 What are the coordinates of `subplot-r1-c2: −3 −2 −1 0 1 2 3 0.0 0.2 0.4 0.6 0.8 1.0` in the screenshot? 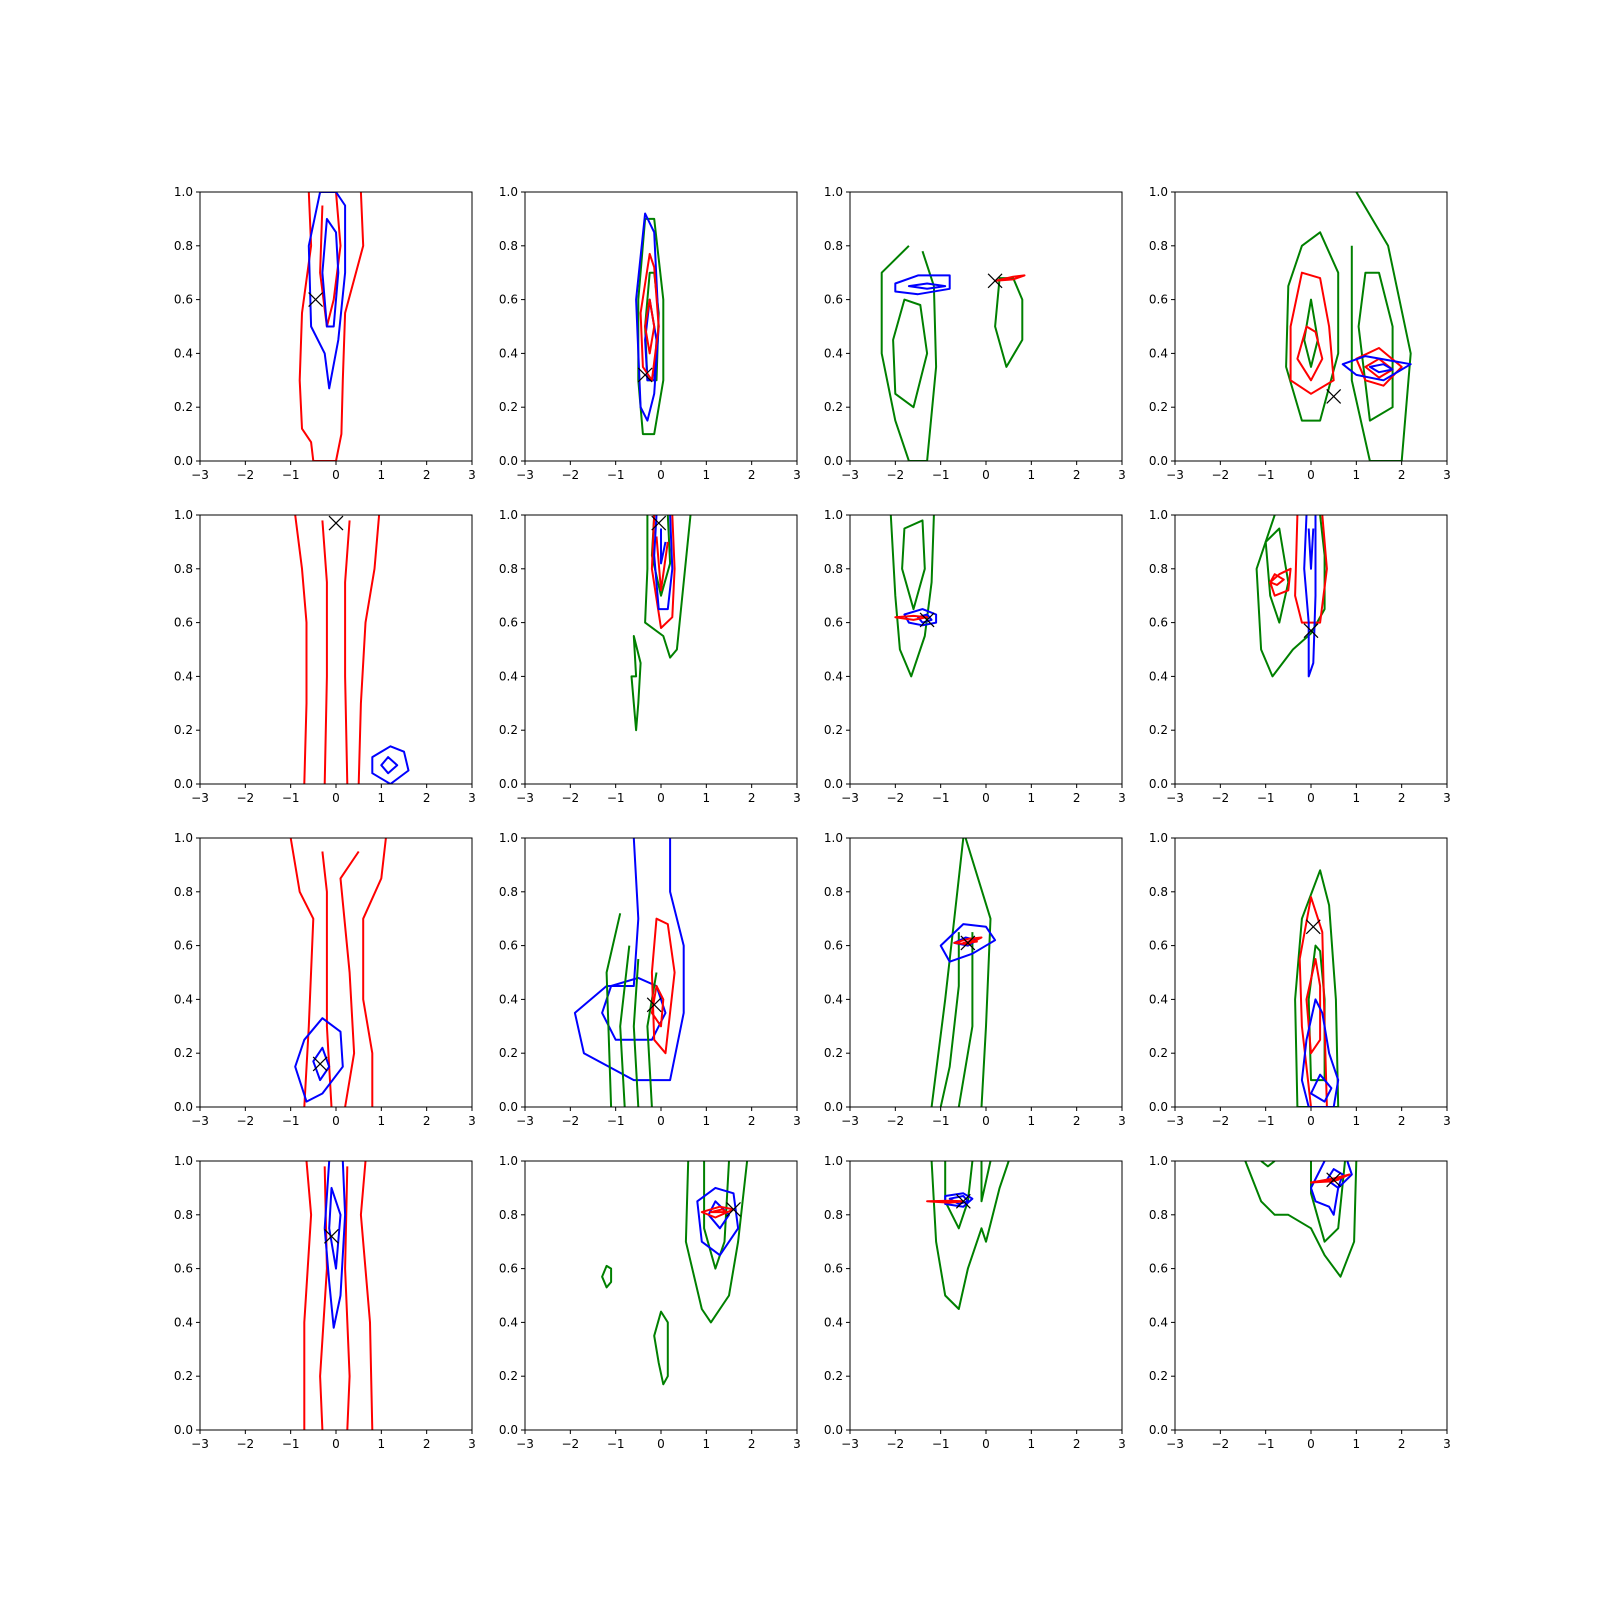 It's located at (650, 333).